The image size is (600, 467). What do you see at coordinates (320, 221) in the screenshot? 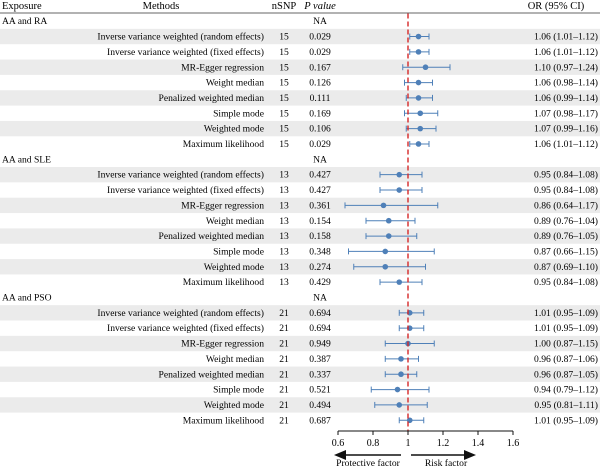
I see `pvalue-value: 0.154` at bounding box center [320, 221].